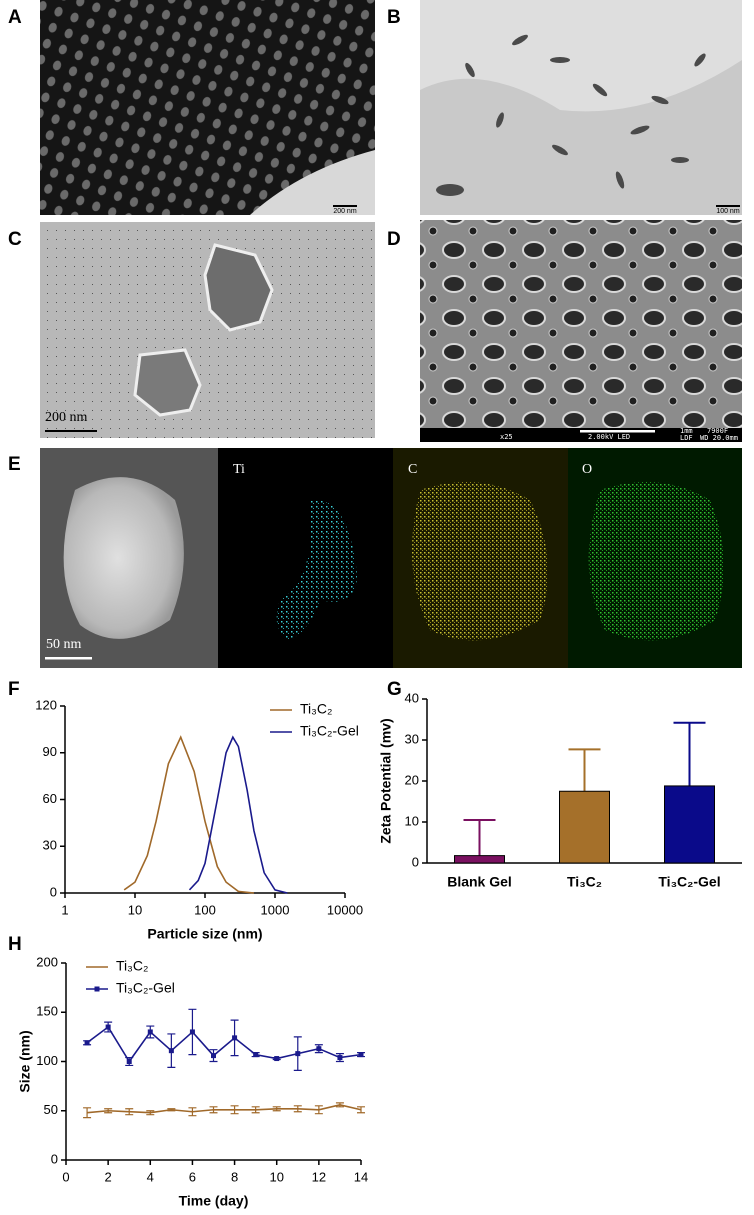 Image resolution: width=754 pixels, height=1215 pixels. What do you see at coordinates (656, 561) in the screenshot?
I see `map-o-signal` at bounding box center [656, 561].